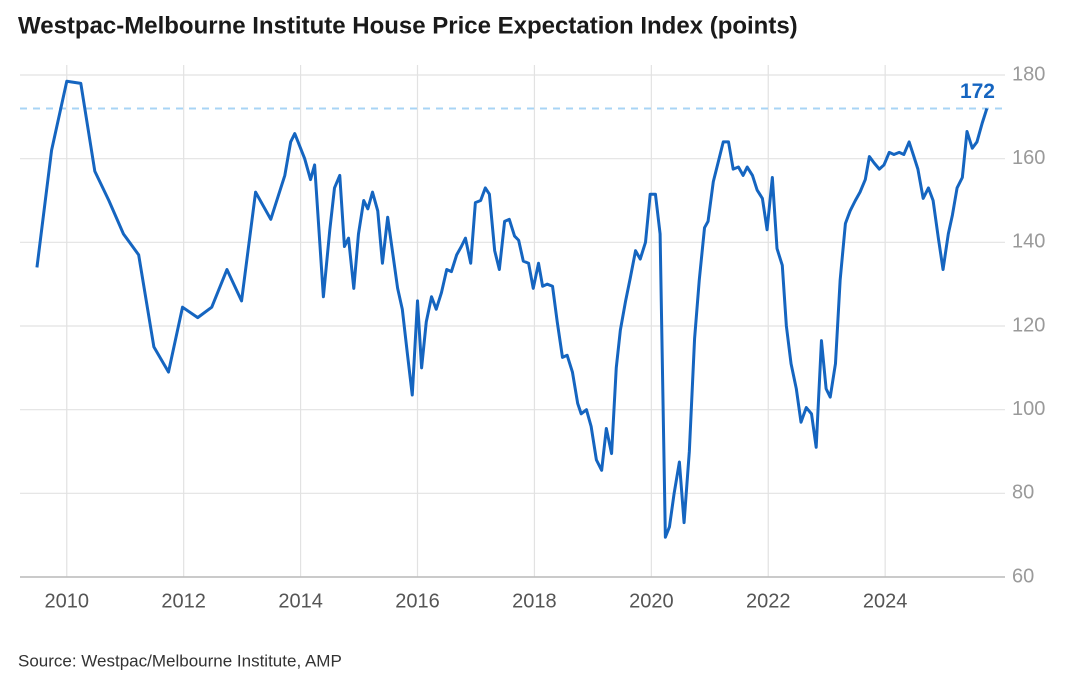 This screenshot has height=692, width=1080. I want to click on y-tick-label: 140, so click(1028, 242).